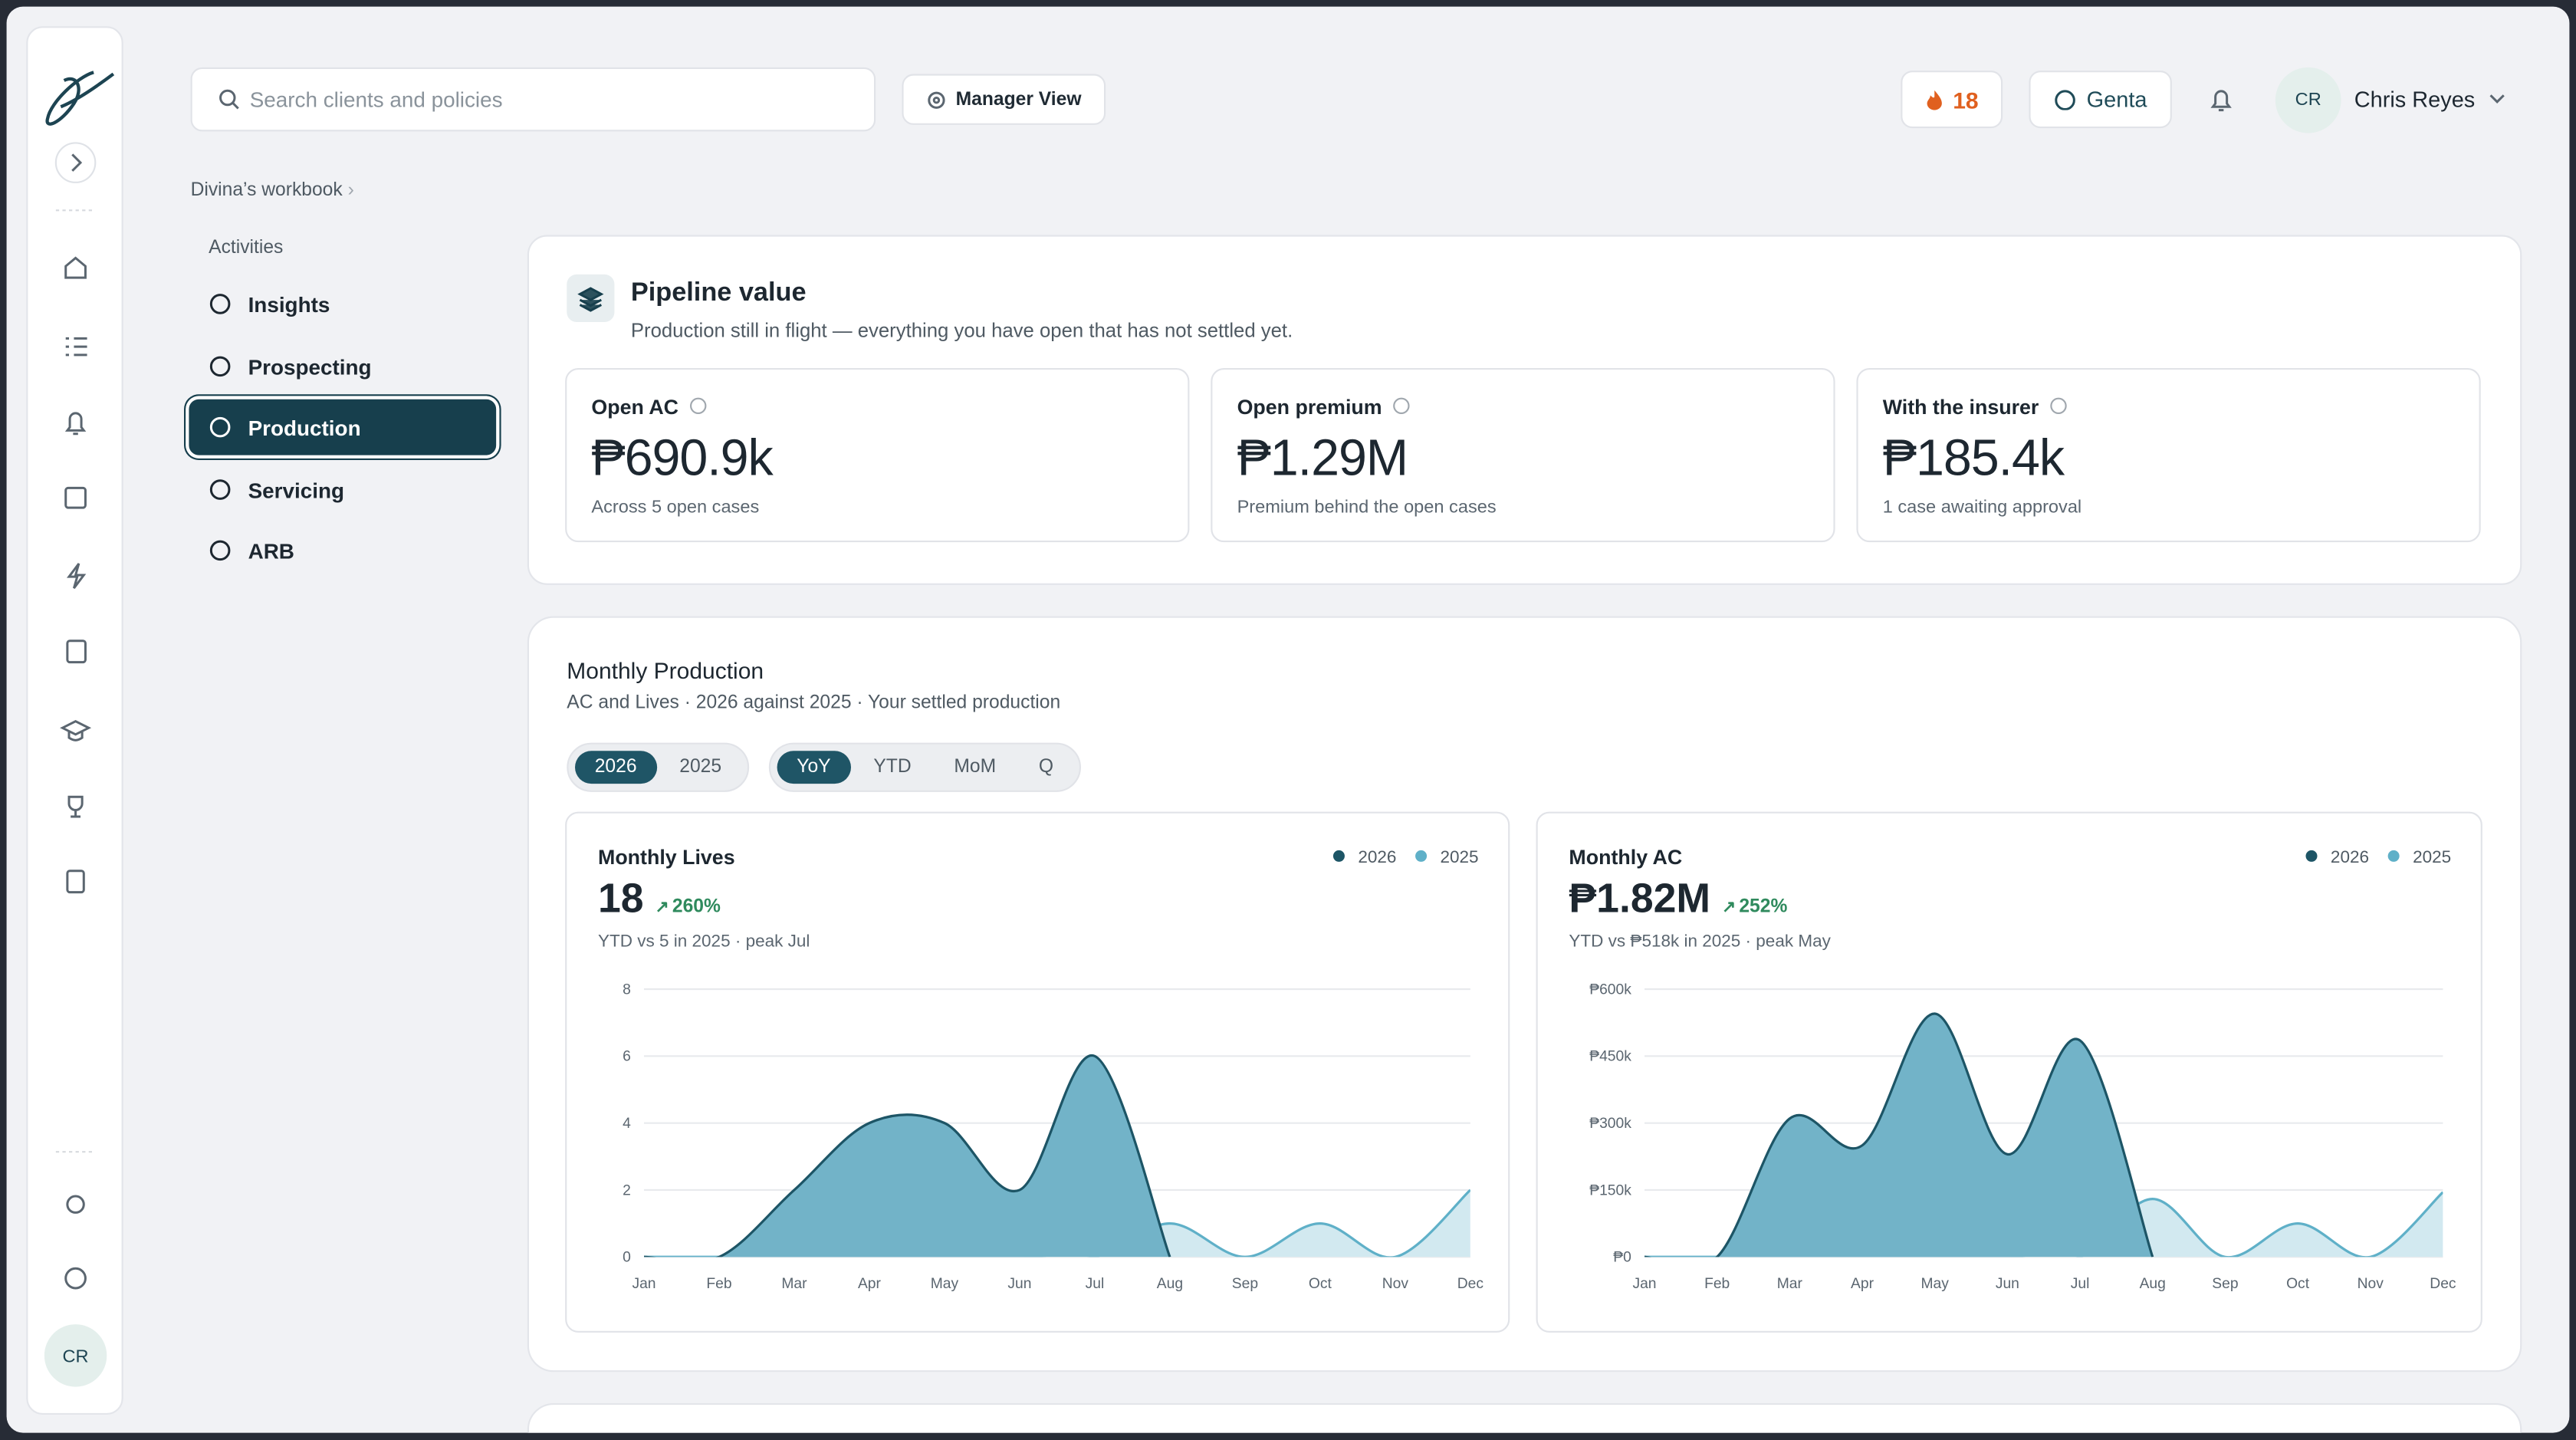  Describe the element at coordinates (343, 366) in the screenshot. I see `nav-item: Prospecting` at that location.